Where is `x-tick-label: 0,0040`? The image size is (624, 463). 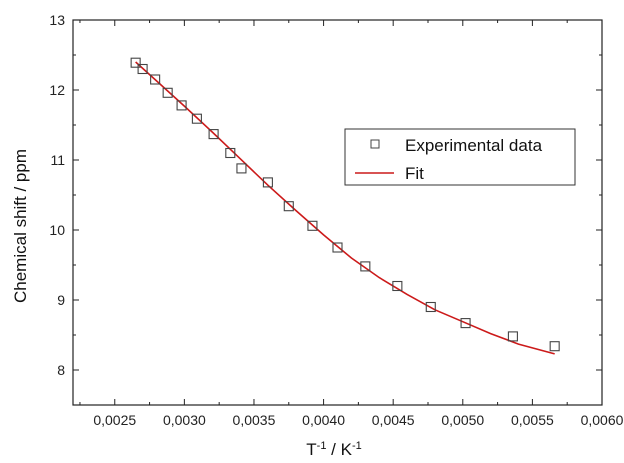
x-tick-label: 0,0040 is located at coordinates (323, 420).